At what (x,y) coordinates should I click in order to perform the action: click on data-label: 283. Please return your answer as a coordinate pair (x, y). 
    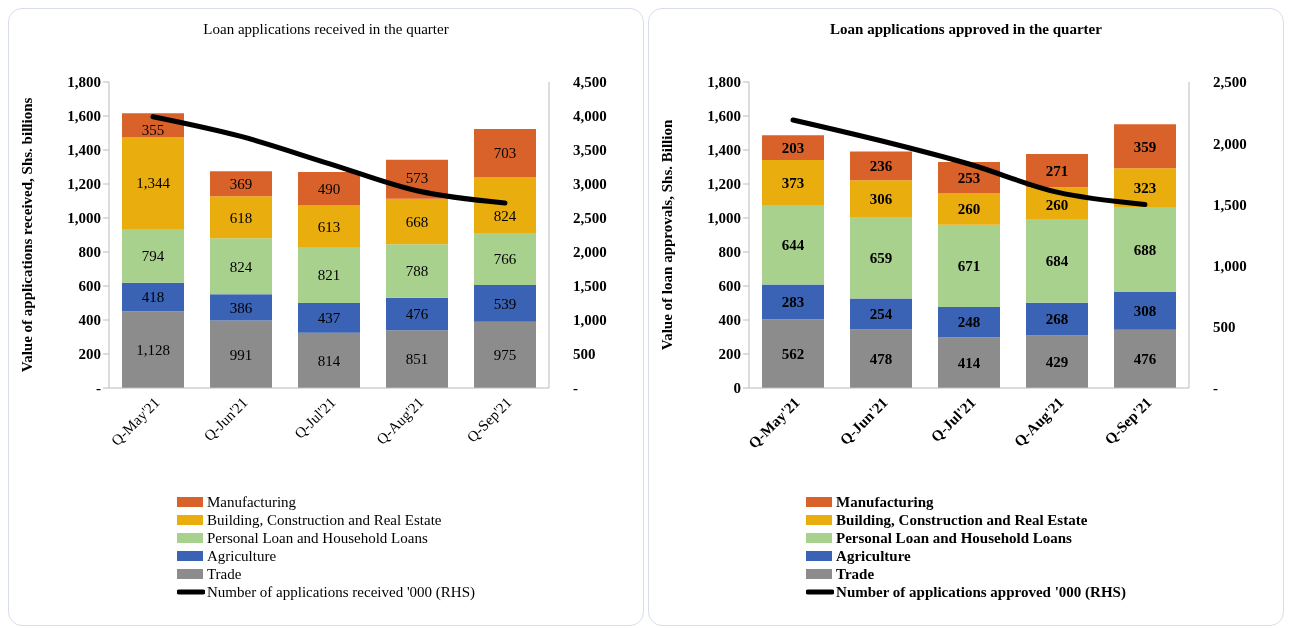
    Looking at the image, I should click on (793, 302).